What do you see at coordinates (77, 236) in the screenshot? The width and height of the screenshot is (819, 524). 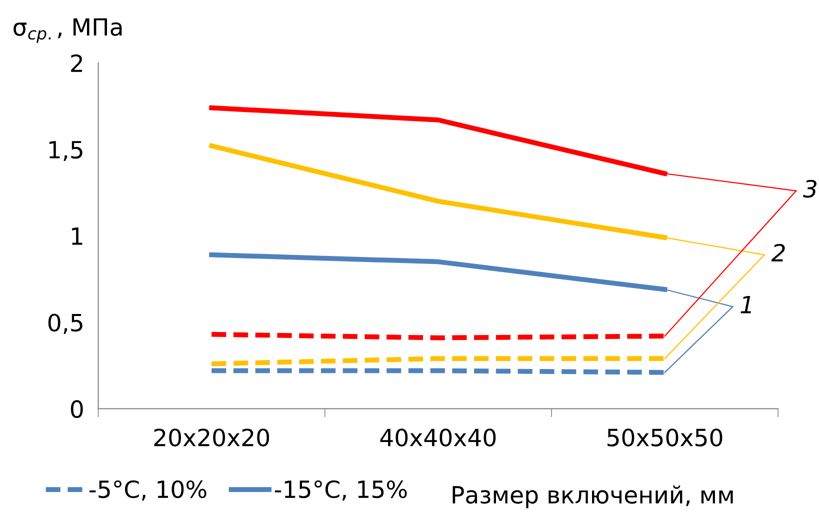 I see `y-tick-label: 1` at bounding box center [77, 236].